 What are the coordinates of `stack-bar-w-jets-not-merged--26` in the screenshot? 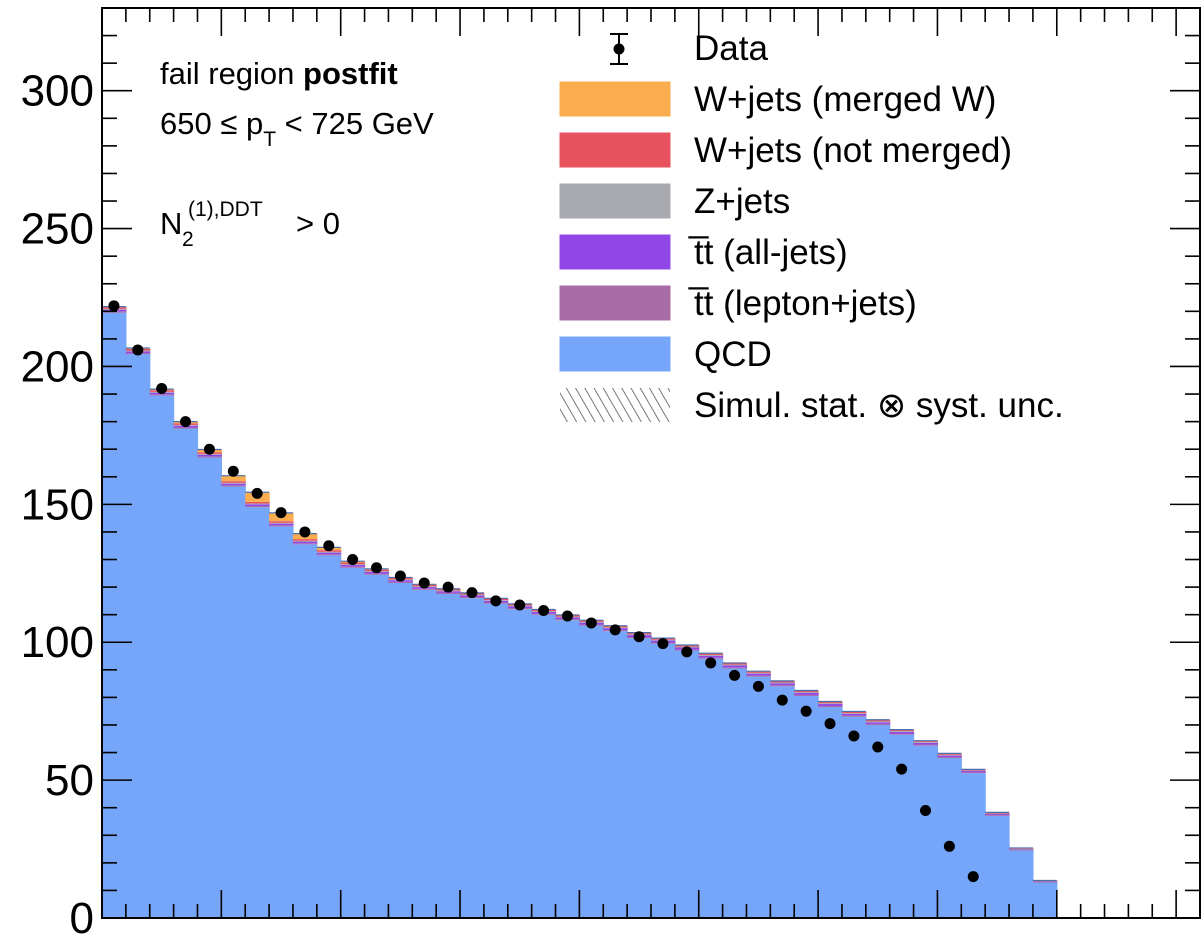 It's located at (735, 664).